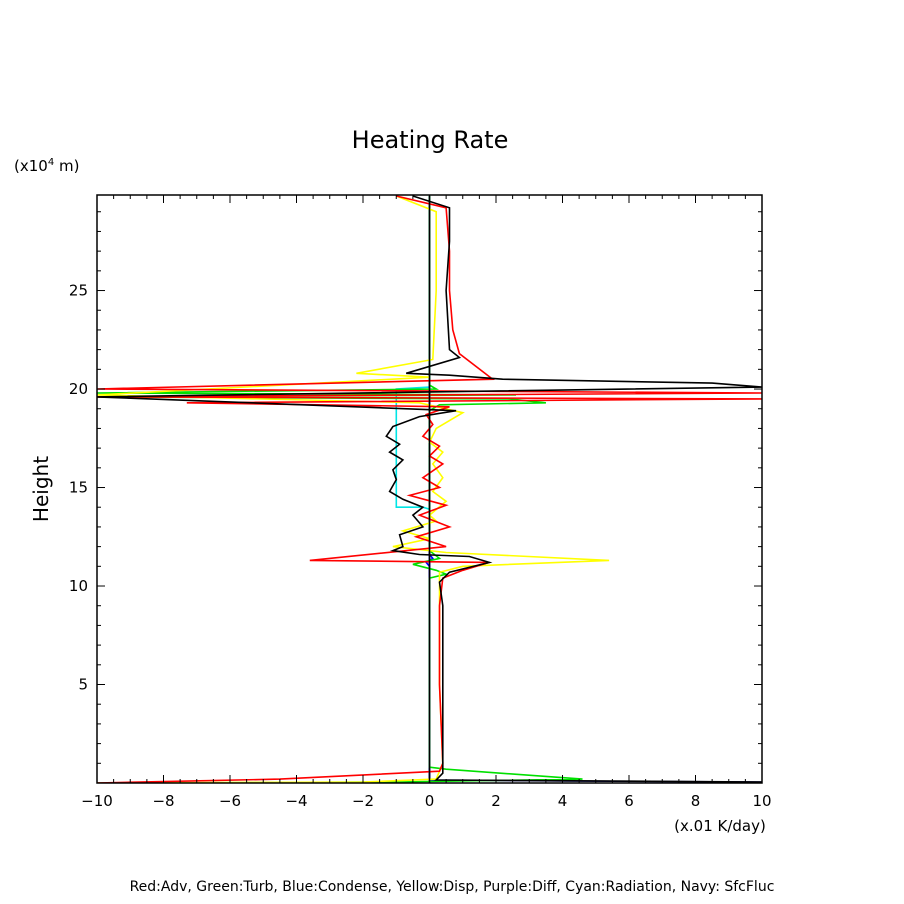 This screenshot has height=904, width=904. What do you see at coordinates (720, 826) in the screenshot?
I see `x-axis-label: (x.01 K/day)` at bounding box center [720, 826].